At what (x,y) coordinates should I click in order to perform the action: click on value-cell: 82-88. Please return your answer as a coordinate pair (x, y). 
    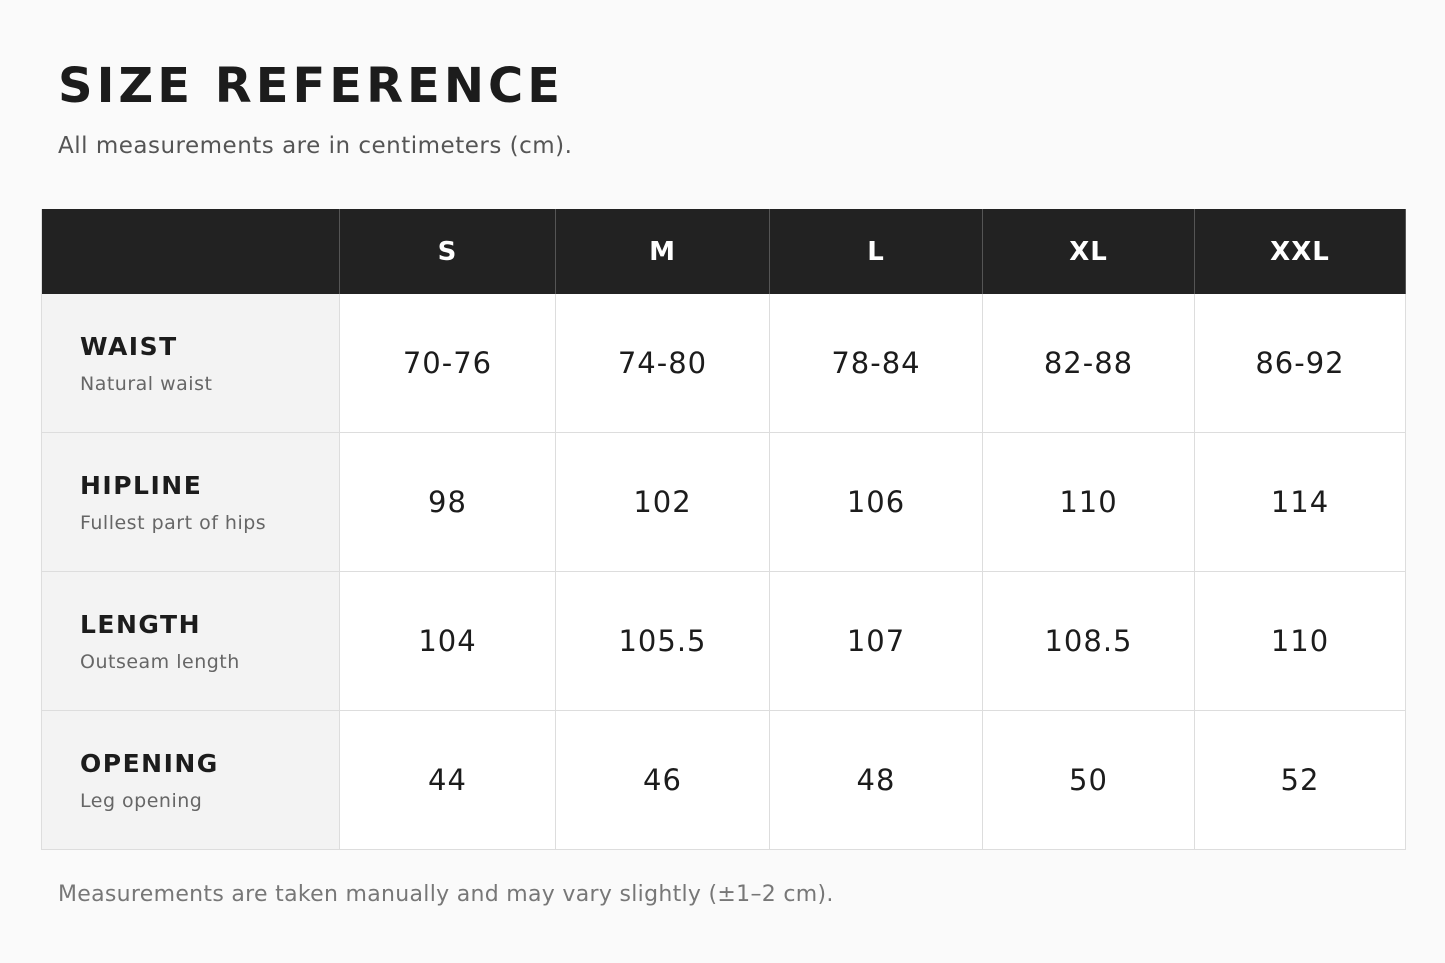
    Looking at the image, I should click on (1089, 363).